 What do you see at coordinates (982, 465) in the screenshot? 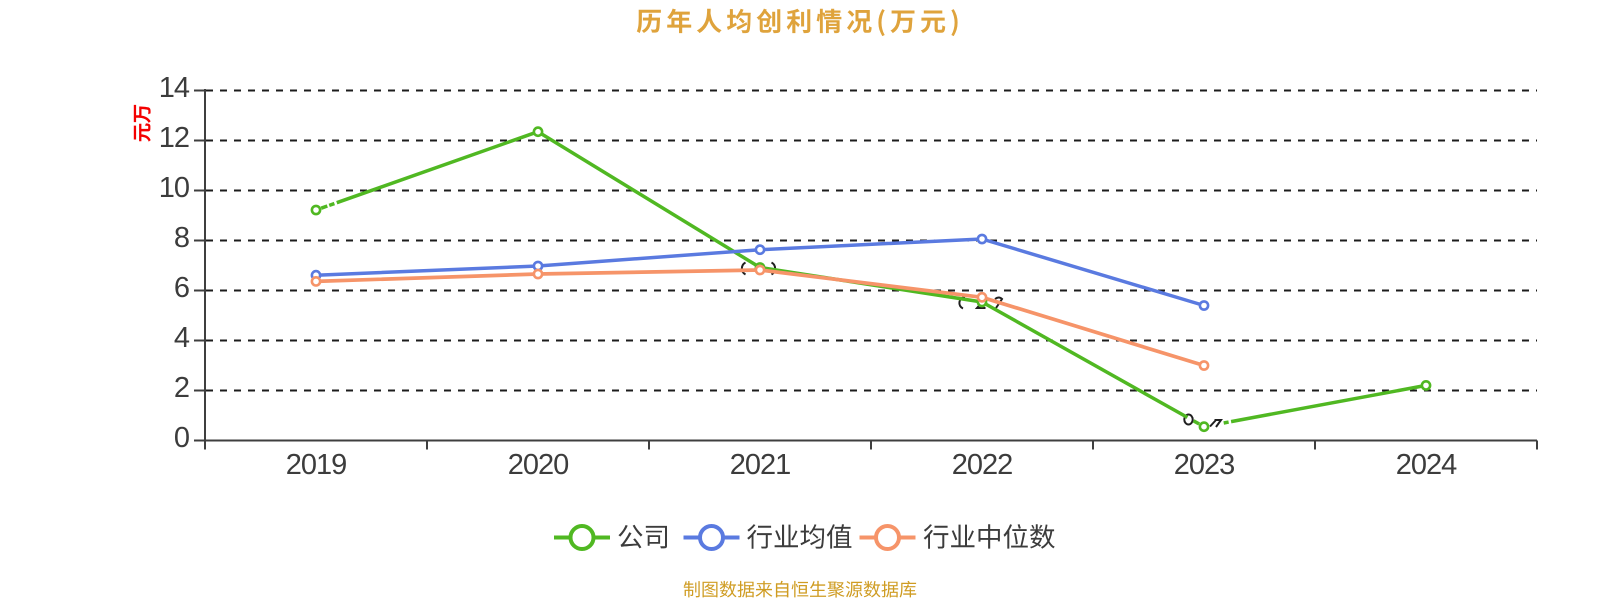
I see `svg-text: 2022` at bounding box center [982, 465].